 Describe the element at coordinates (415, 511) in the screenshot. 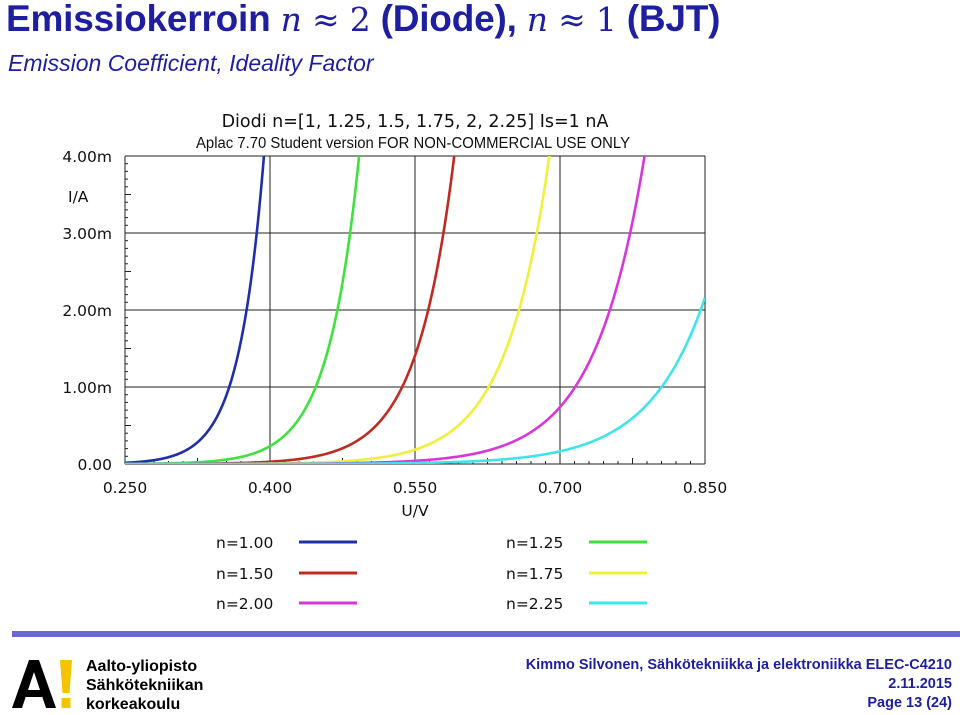

I see `x-axis-label: U/V` at that location.